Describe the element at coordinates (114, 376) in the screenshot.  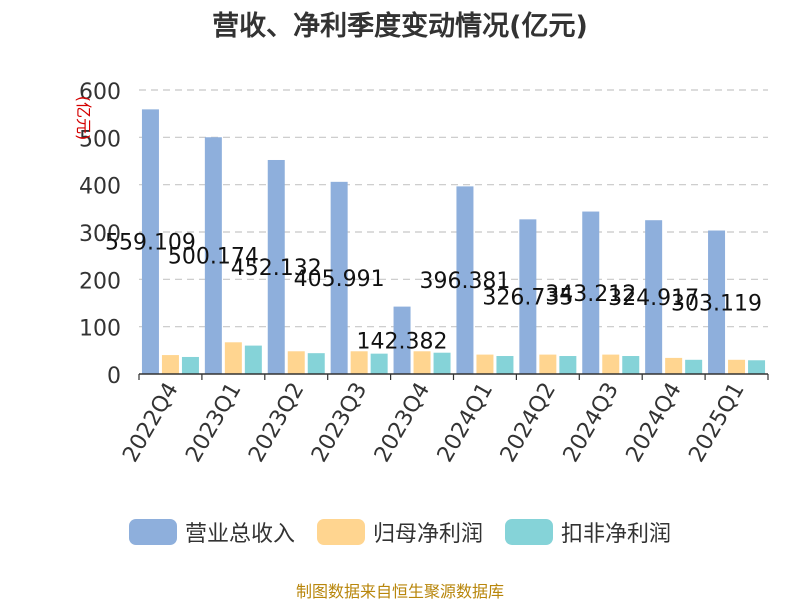
I see `y-tick-label: 0` at that location.